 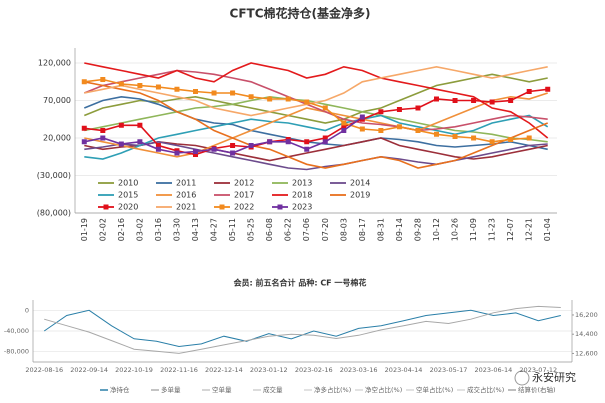 What do you see at coordinates (57, 100) in the screenshot?
I see `y-tick-label: 70,000` at bounding box center [57, 100].